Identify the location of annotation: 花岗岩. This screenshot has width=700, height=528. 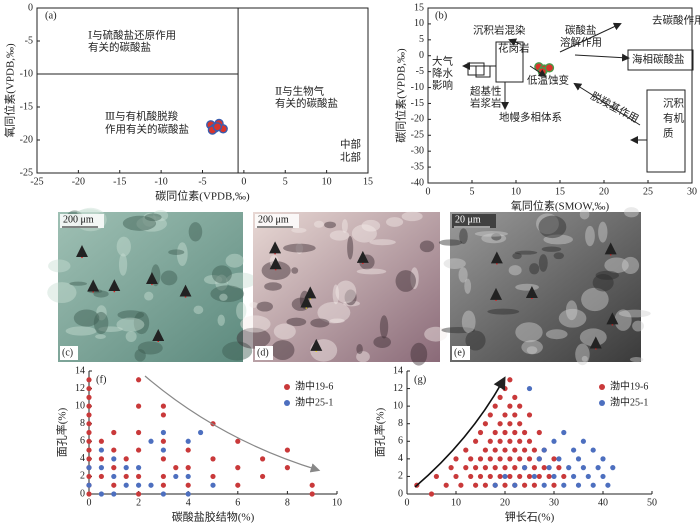
(514, 47).